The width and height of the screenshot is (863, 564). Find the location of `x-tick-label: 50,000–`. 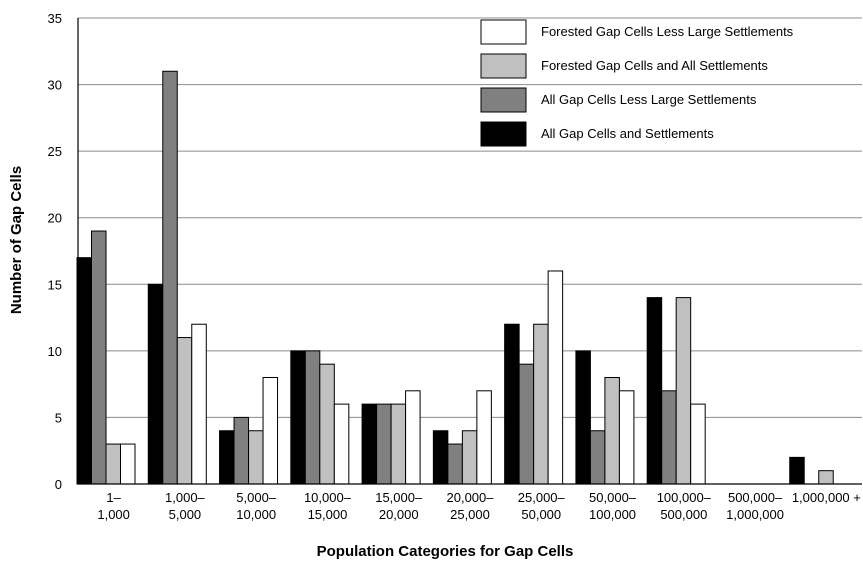

x-tick-label: 50,000– is located at coordinates (613, 497).